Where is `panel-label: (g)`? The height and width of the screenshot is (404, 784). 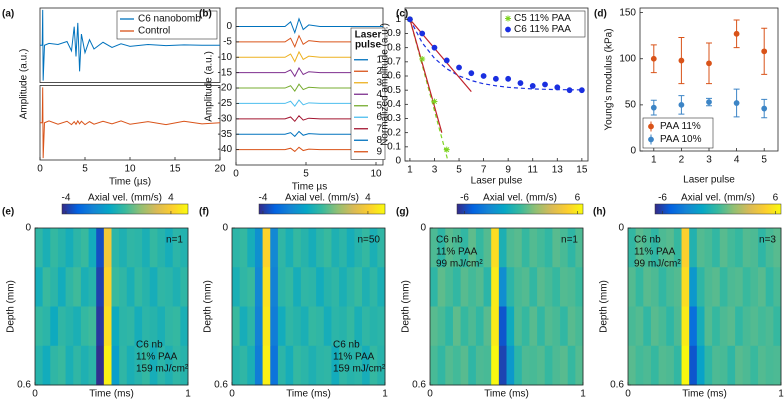
panel-label: (g) is located at coordinates (402, 212).